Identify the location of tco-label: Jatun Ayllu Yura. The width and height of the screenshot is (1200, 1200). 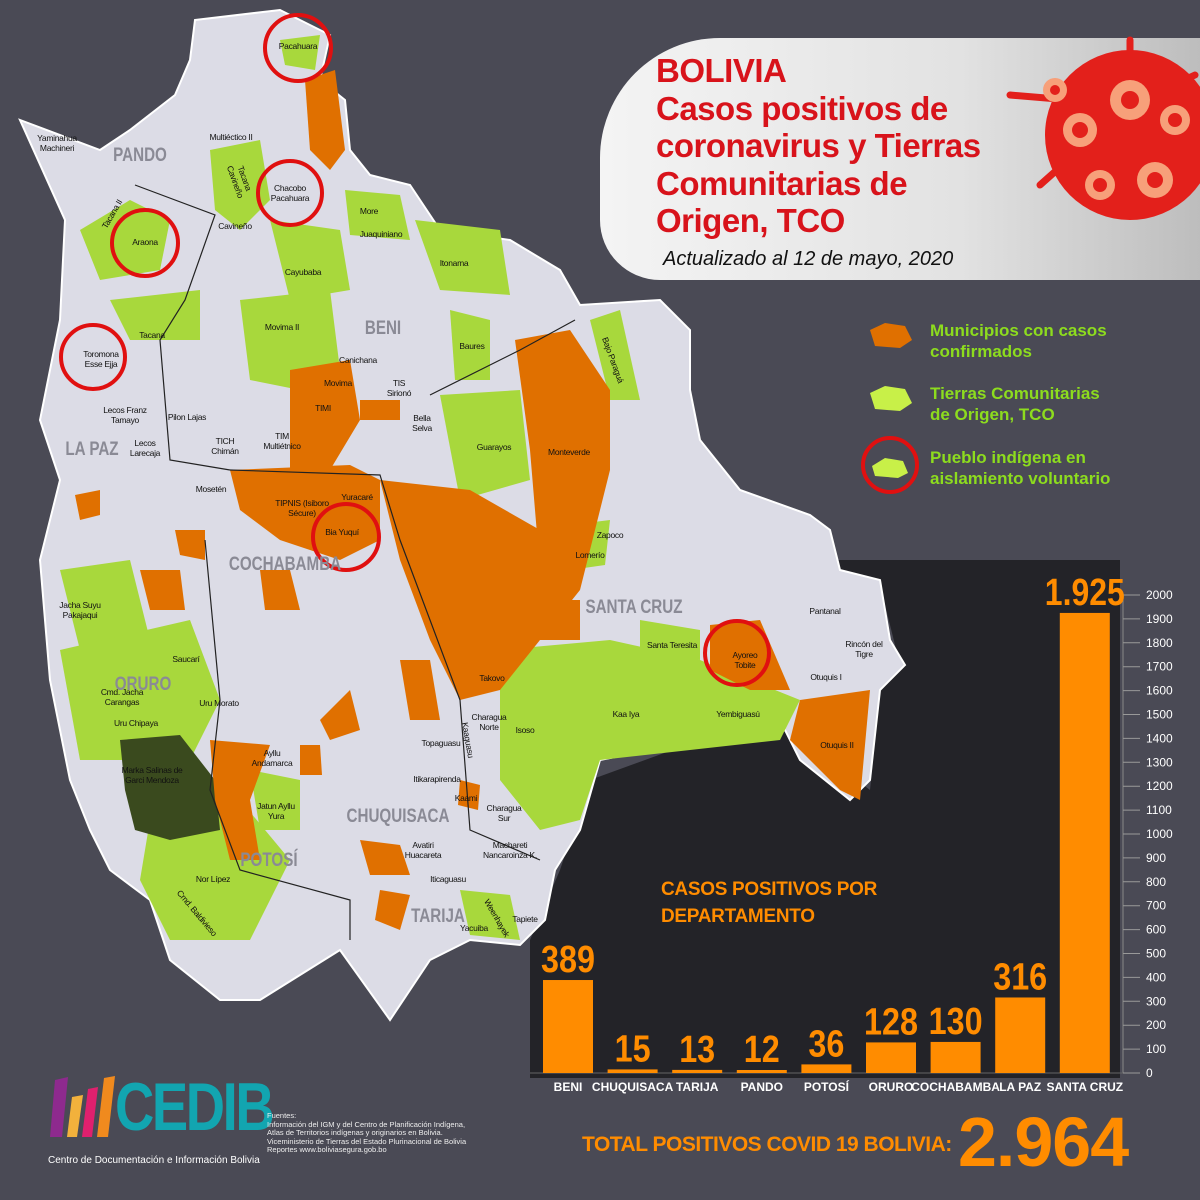
(276, 811).